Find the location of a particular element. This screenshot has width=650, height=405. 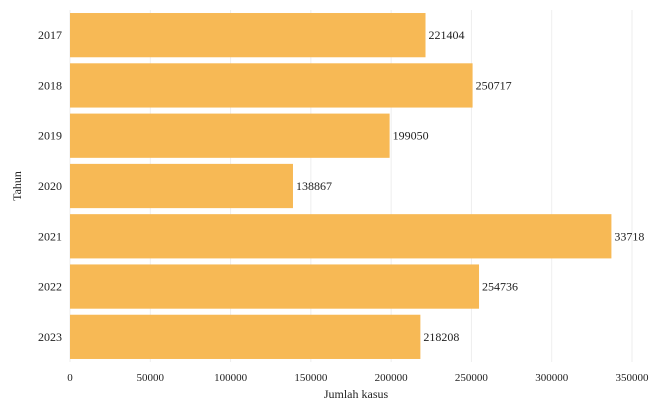

y-tick-label: 2018 is located at coordinates (50, 85).